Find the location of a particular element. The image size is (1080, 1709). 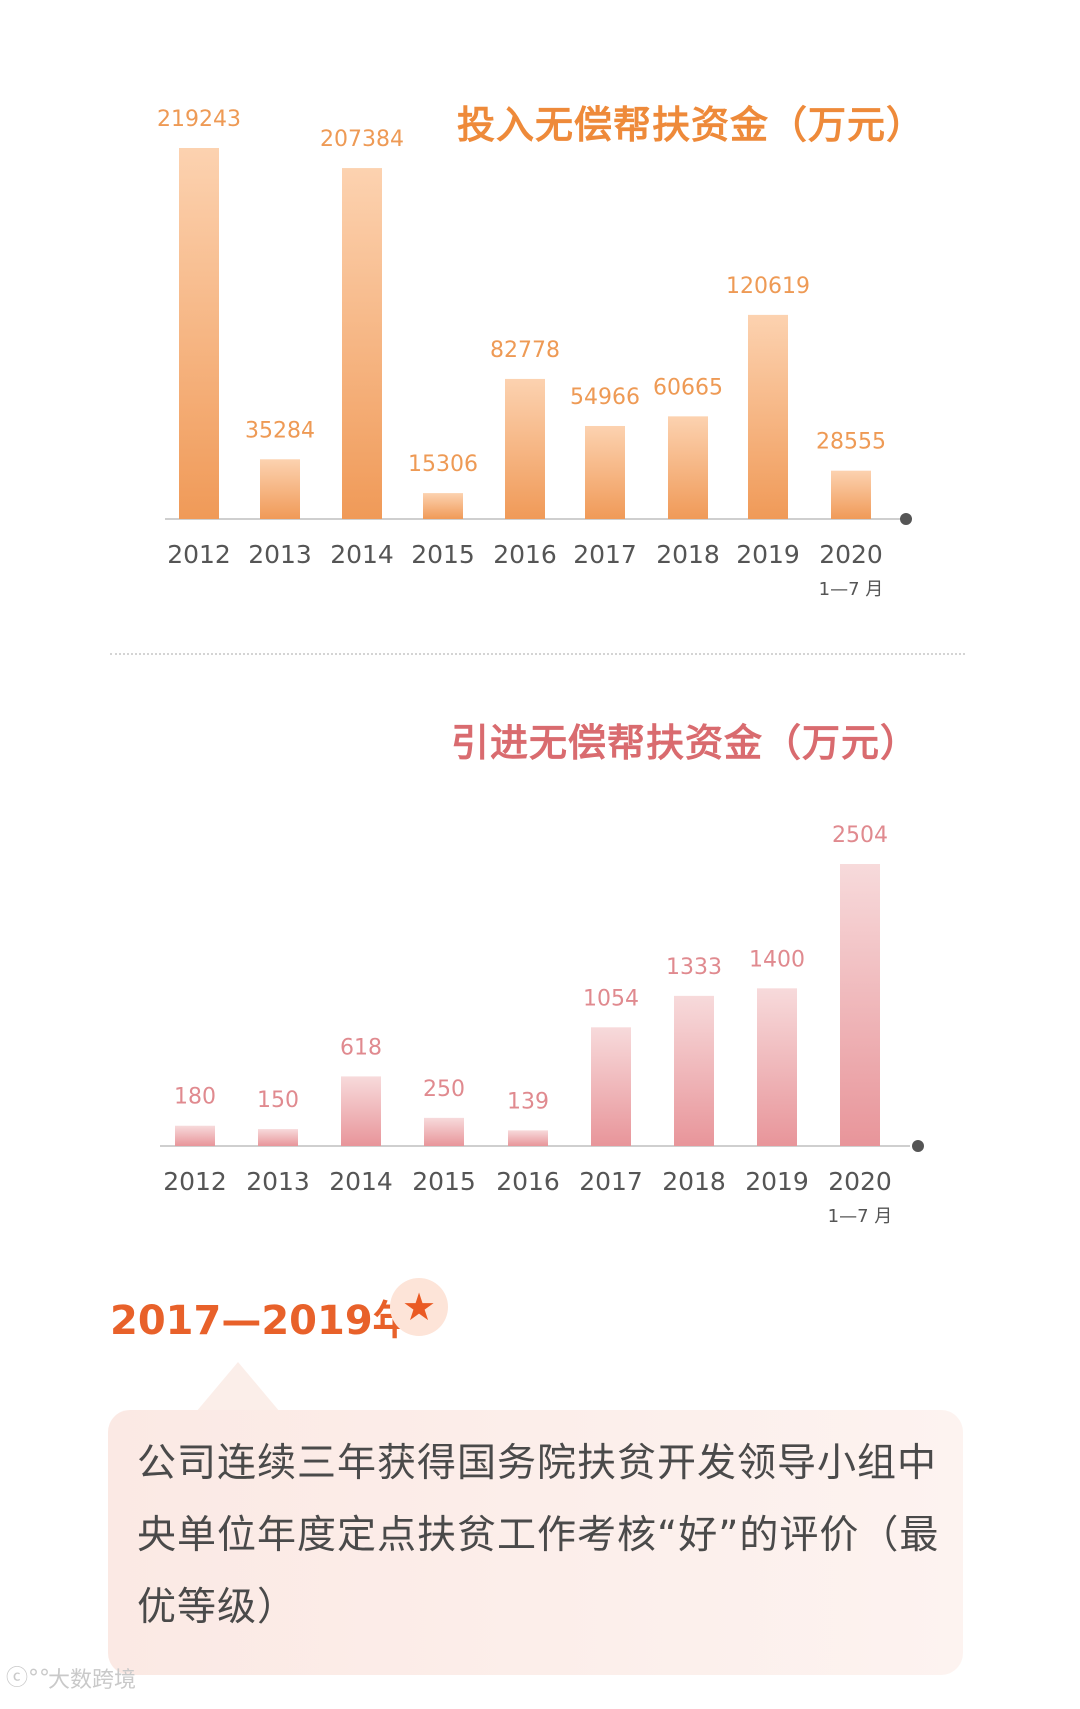

value-label-2020: 2504 is located at coordinates (860, 835).